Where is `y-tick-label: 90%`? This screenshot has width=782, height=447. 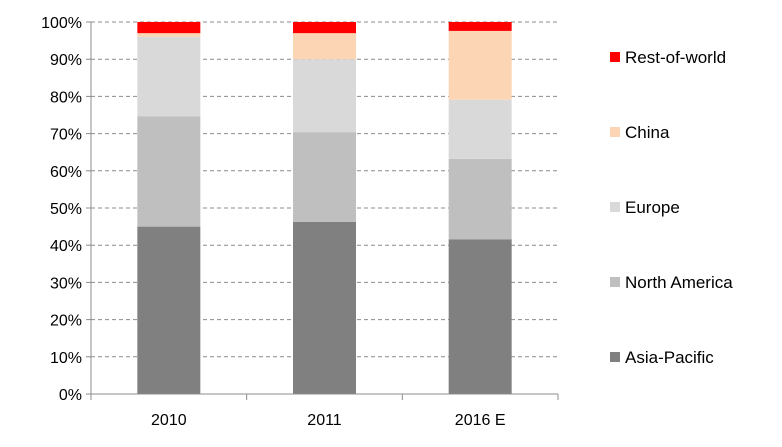
y-tick-label: 90% is located at coordinates (66, 60).